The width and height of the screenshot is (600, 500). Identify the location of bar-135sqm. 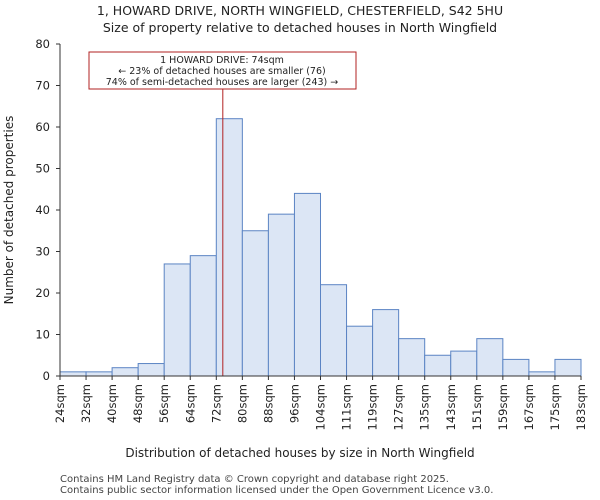
(438, 365).